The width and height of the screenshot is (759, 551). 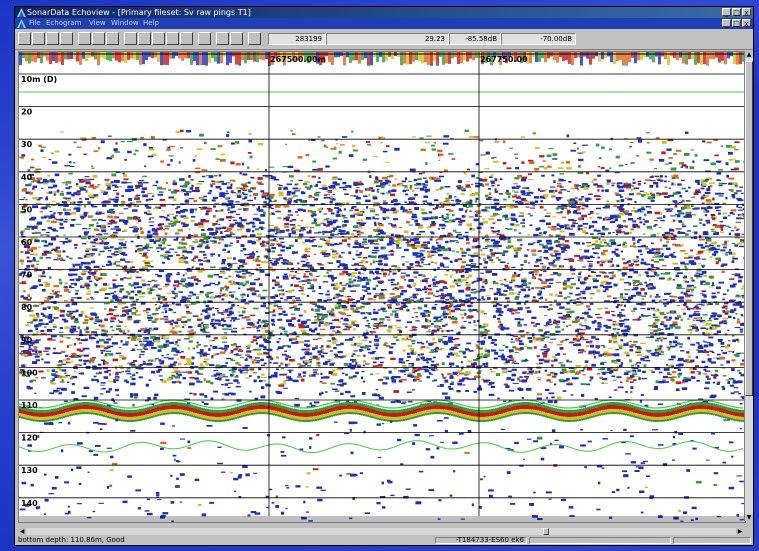 I want to click on window-title: SonarData Echoview - [Primary fileset, so click(x=139, y=12).